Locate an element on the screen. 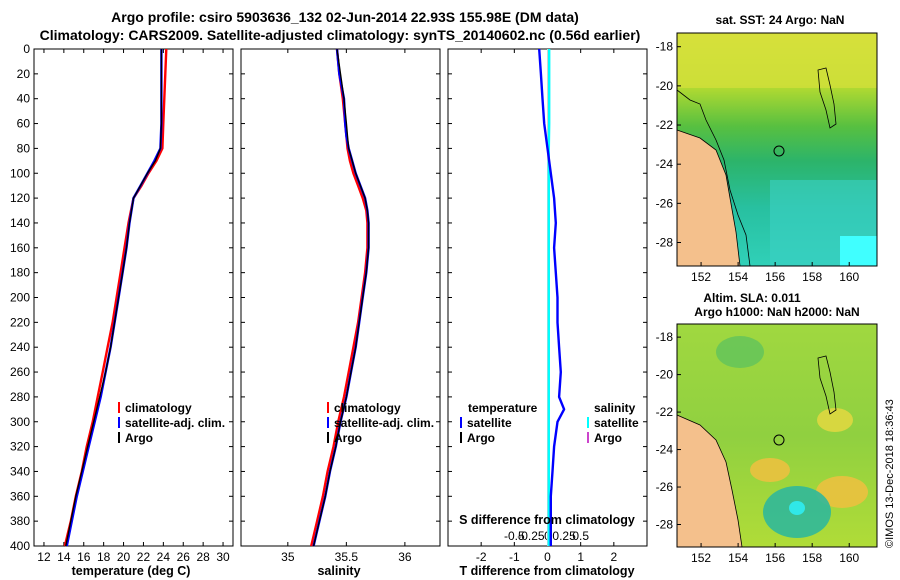  depth-tick-label: 0 is located at coordinates (26, 49).